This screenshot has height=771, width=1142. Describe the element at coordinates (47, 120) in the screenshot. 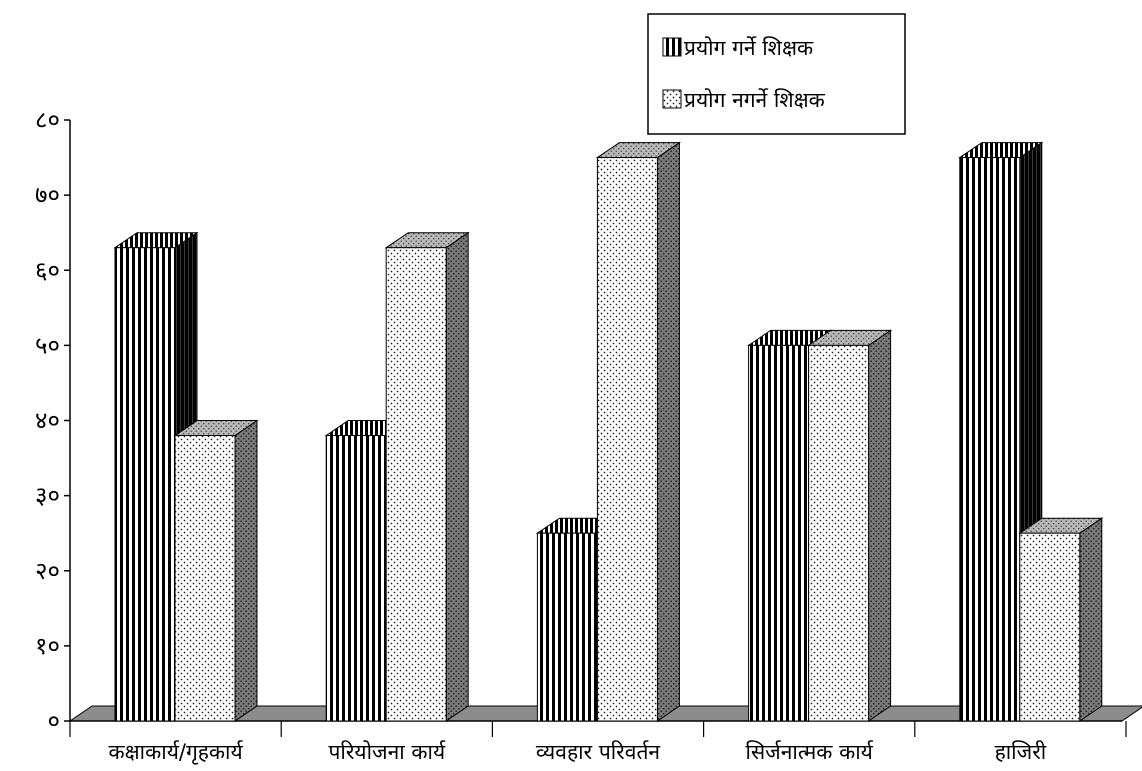

I see `y-tick-label: ८०` at that location.